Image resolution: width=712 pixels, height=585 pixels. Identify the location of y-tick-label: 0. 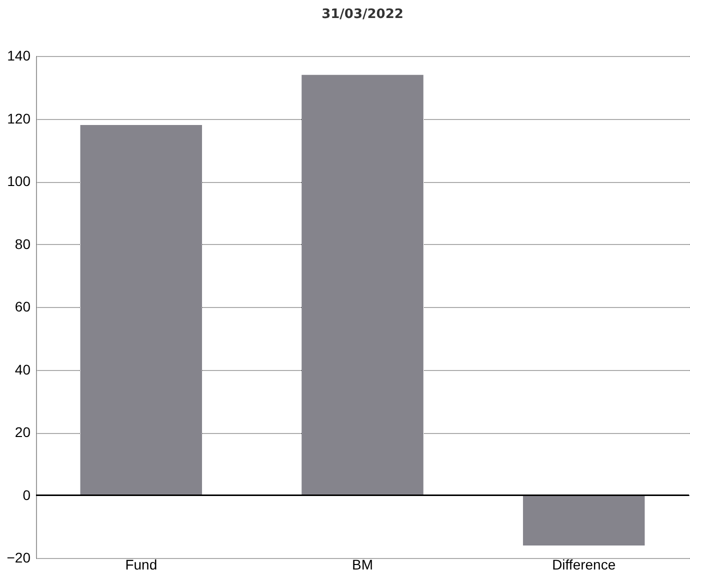
(26, 494).